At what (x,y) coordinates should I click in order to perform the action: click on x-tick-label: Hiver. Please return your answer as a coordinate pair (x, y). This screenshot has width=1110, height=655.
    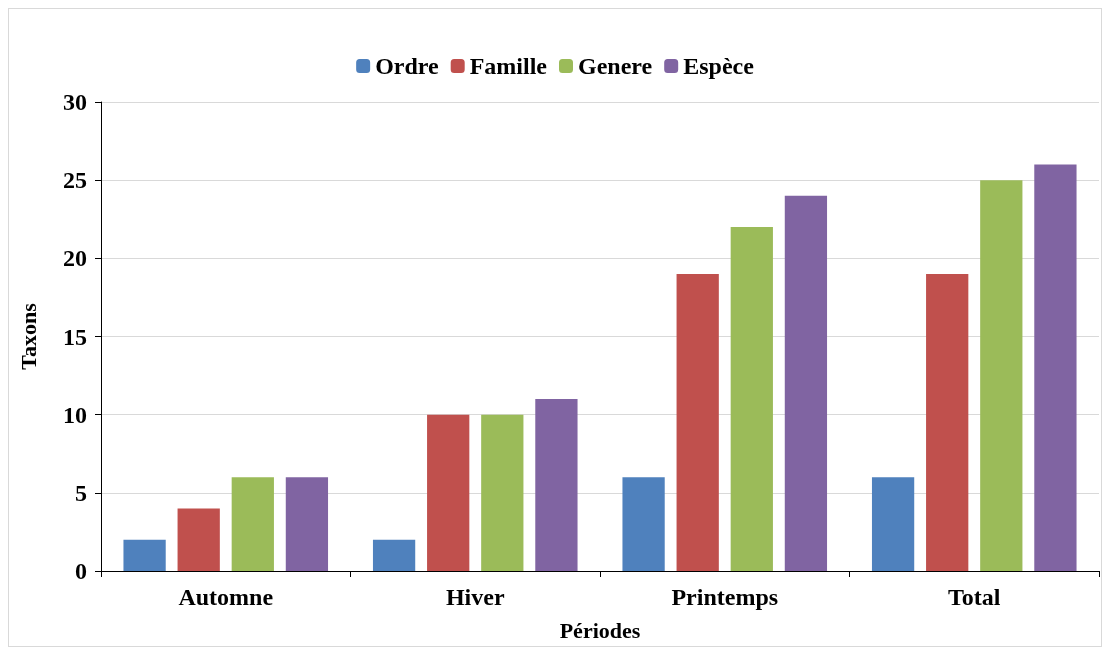
    Looking at the image, I should click on (475, 597).